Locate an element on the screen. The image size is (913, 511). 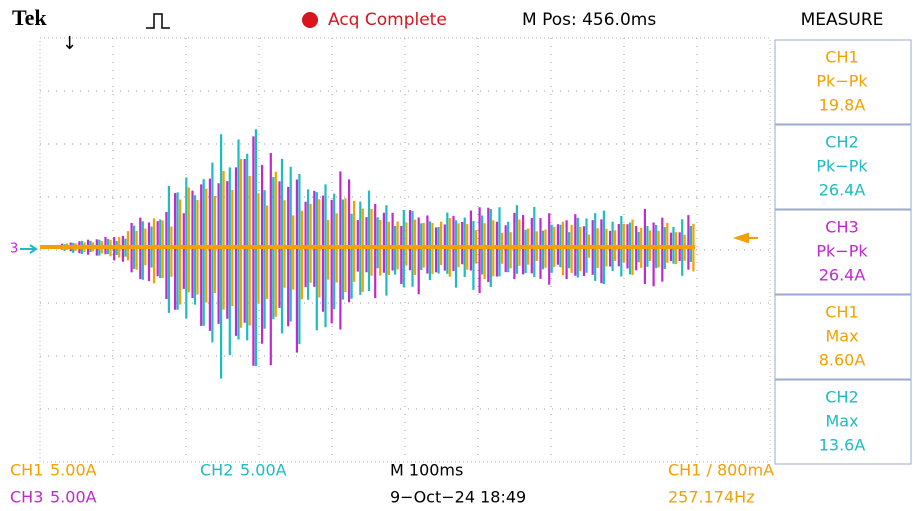
timebase: M 100ms is located at coordinates (426, 470).